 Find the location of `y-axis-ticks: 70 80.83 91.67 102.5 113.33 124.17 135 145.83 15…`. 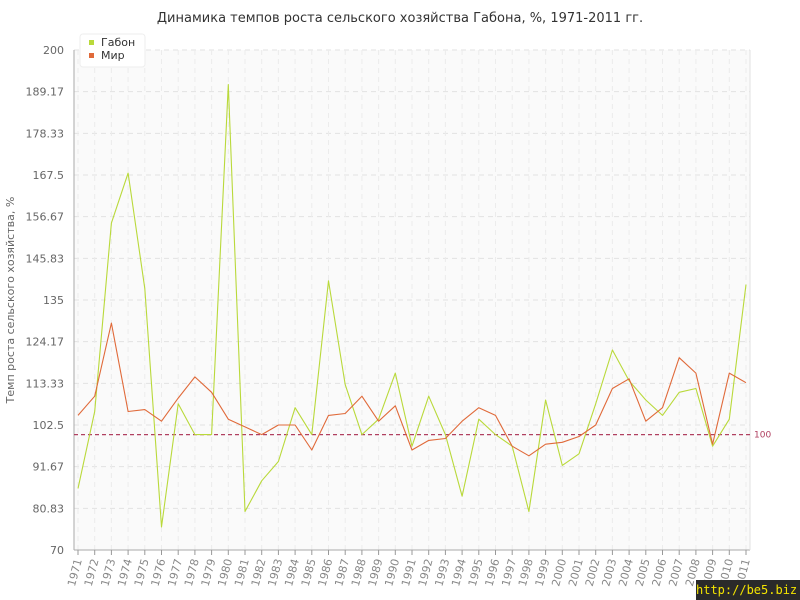

y-axis-ticks: 70 80.83 91.67 102.5 113.33 124.17 135 145.83 15… is located at coordinates (45, 300).